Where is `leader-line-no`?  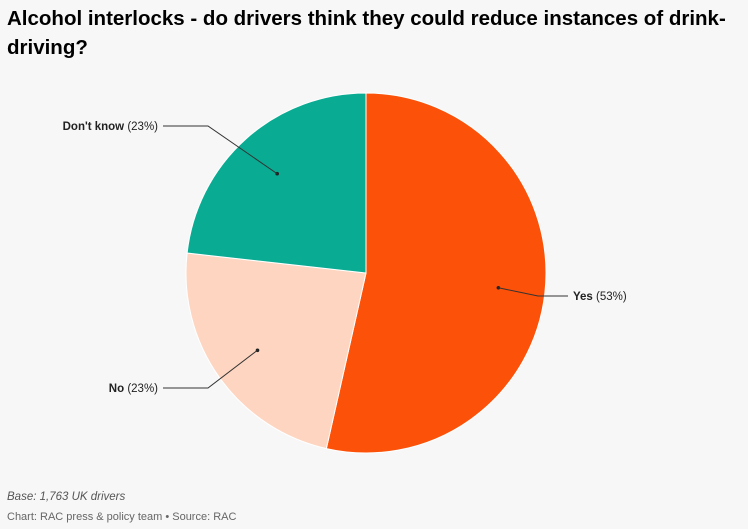
leader-line-no is located at coordinates (210, 369).